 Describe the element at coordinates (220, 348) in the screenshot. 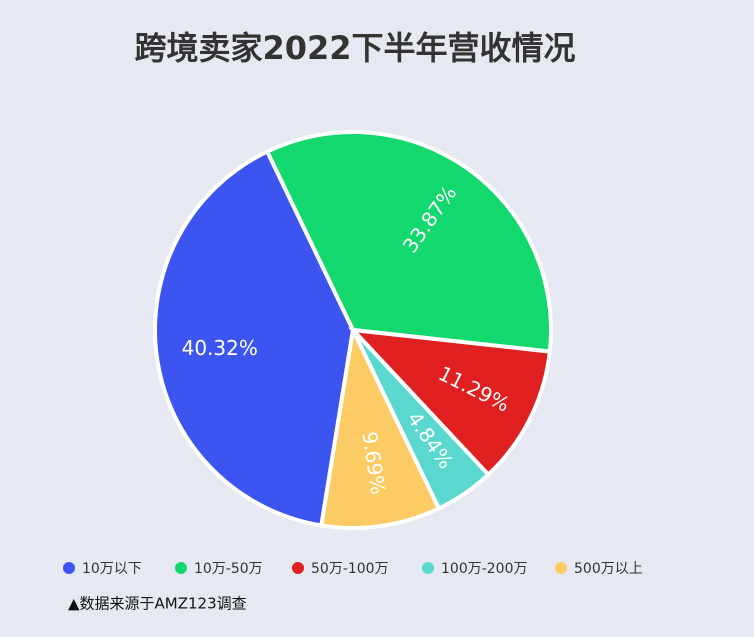

I see `value-label: 40.32%` at that location.